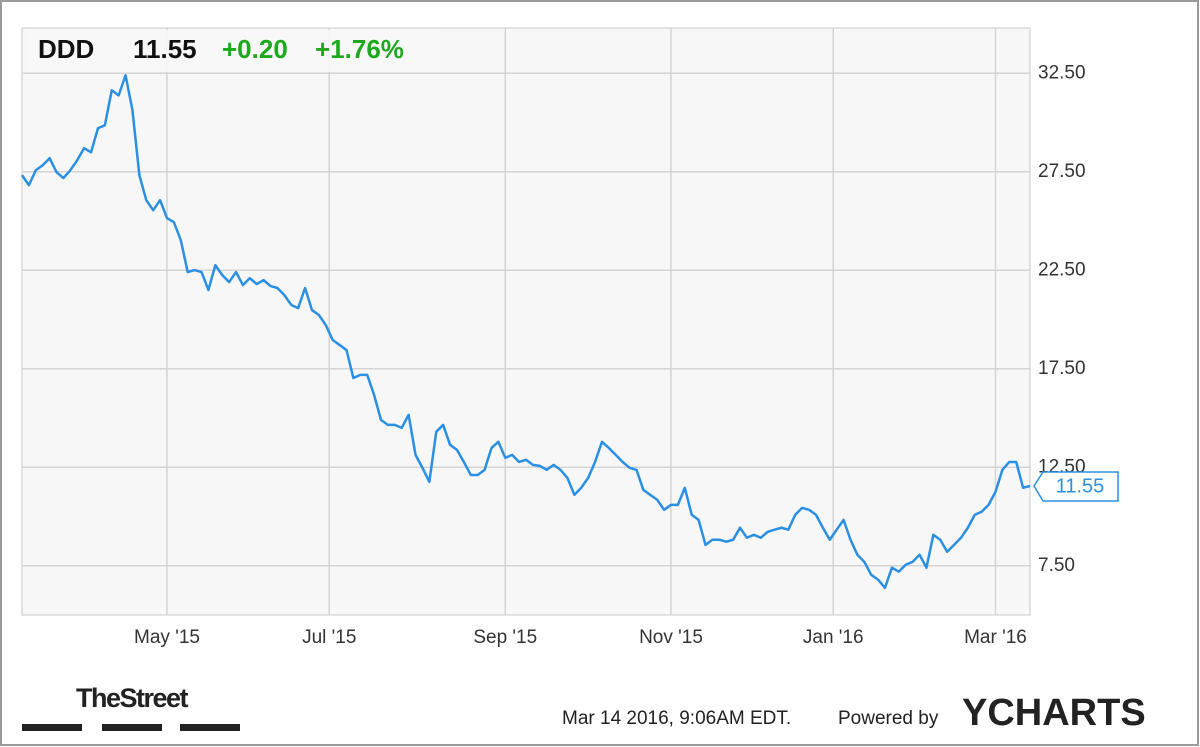 The image size is (1200, 747). What do you see at coordinates (167, 637) in the screenshot?
I see `x-tick-label: May '15` at bounding box center [167, 637].